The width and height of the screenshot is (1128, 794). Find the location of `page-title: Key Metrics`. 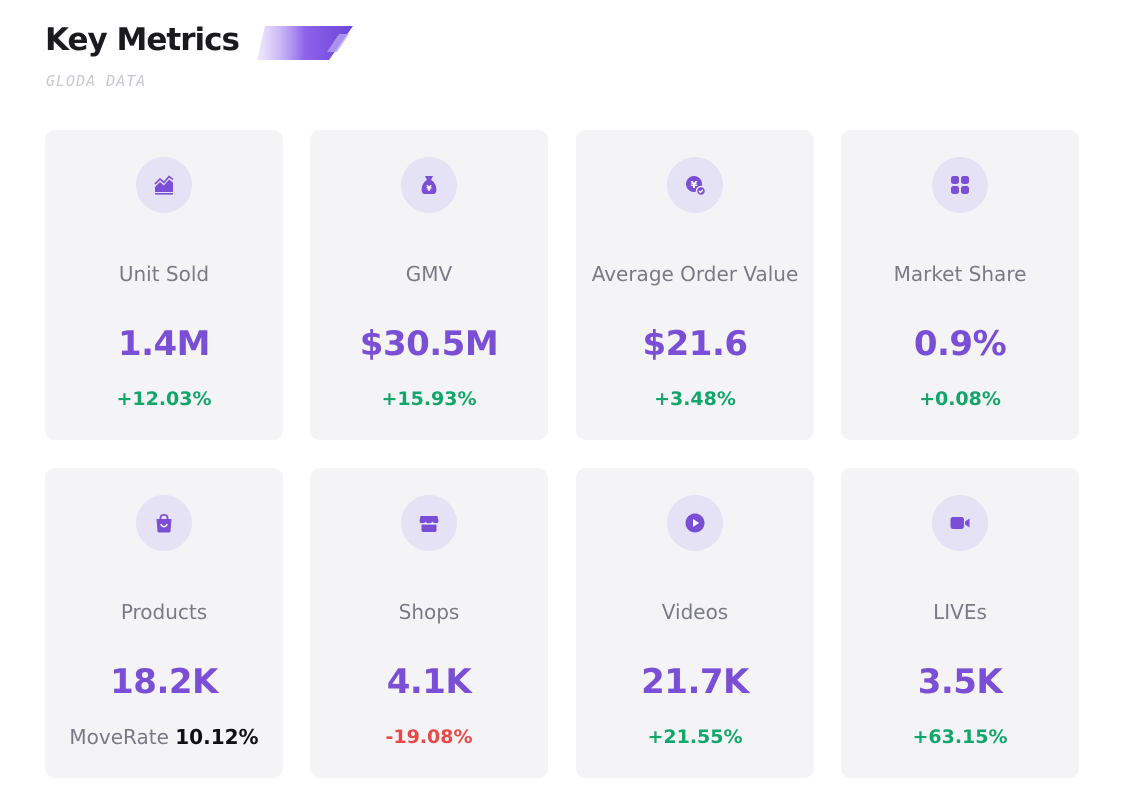

page-title: Key Metrics is located at coordinates (142, 40).